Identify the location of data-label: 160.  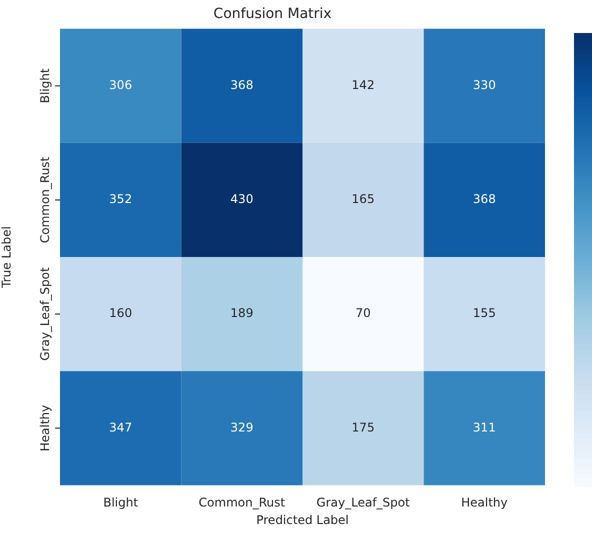
(120, 313).